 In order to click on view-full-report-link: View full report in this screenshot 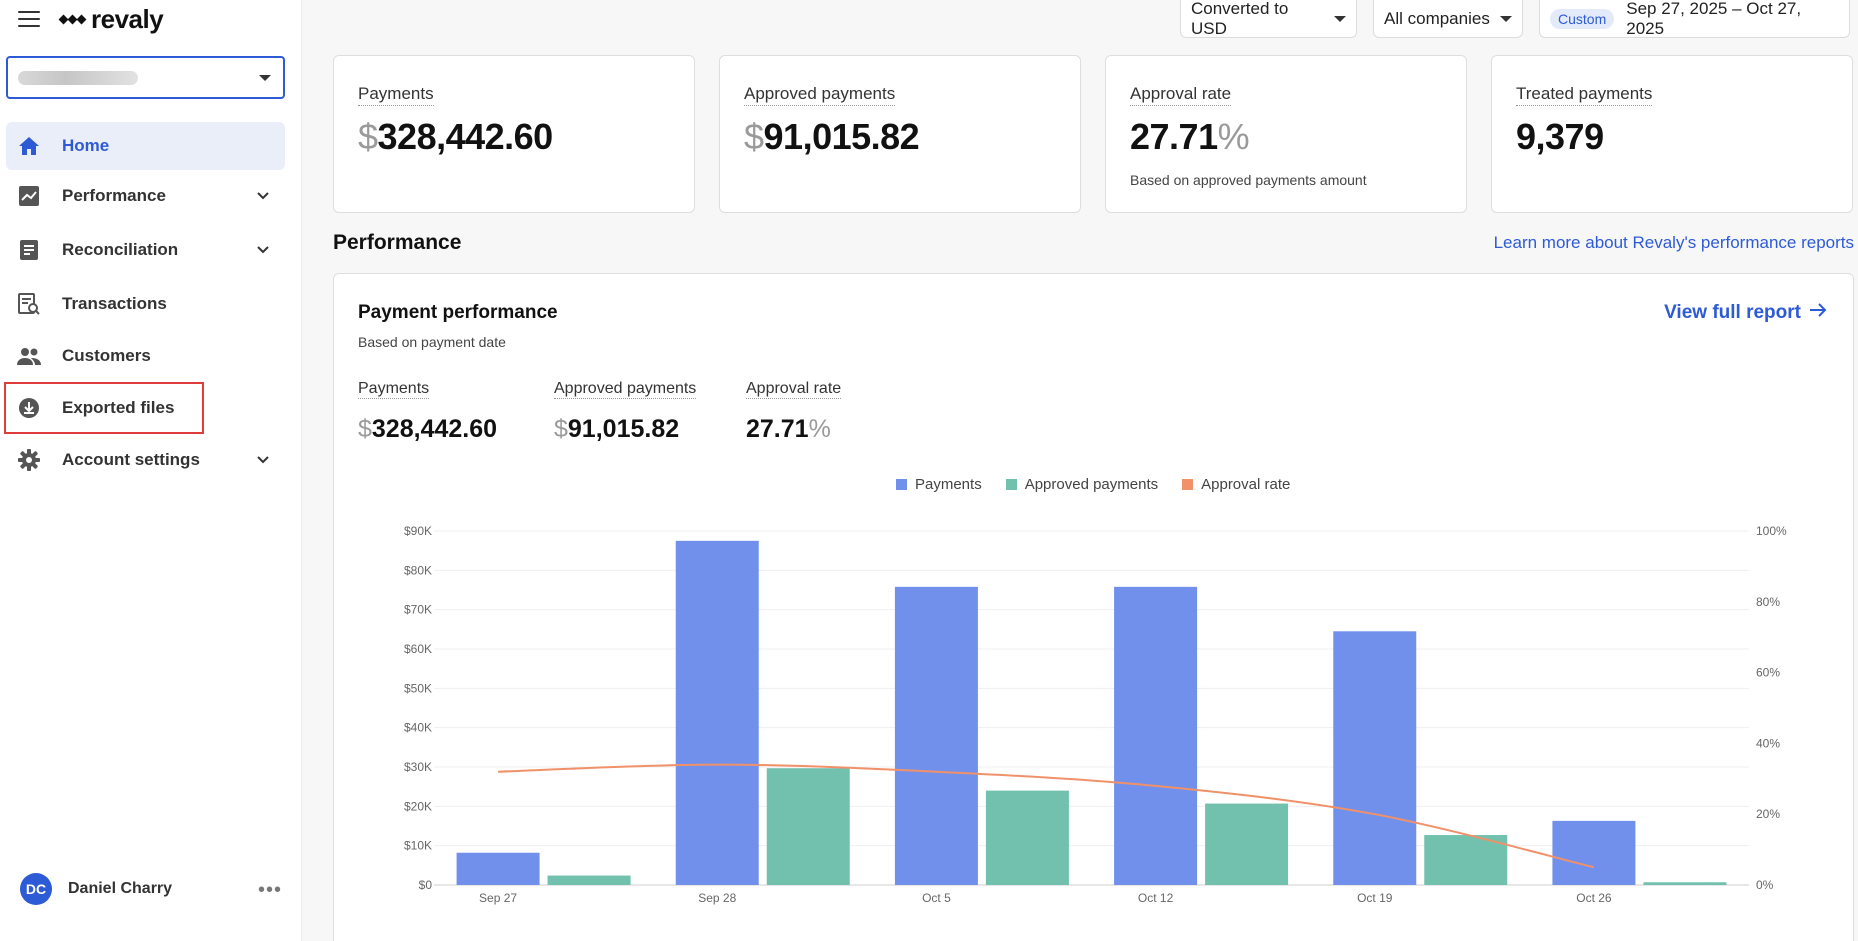, I will do `click(1745, 313)`.